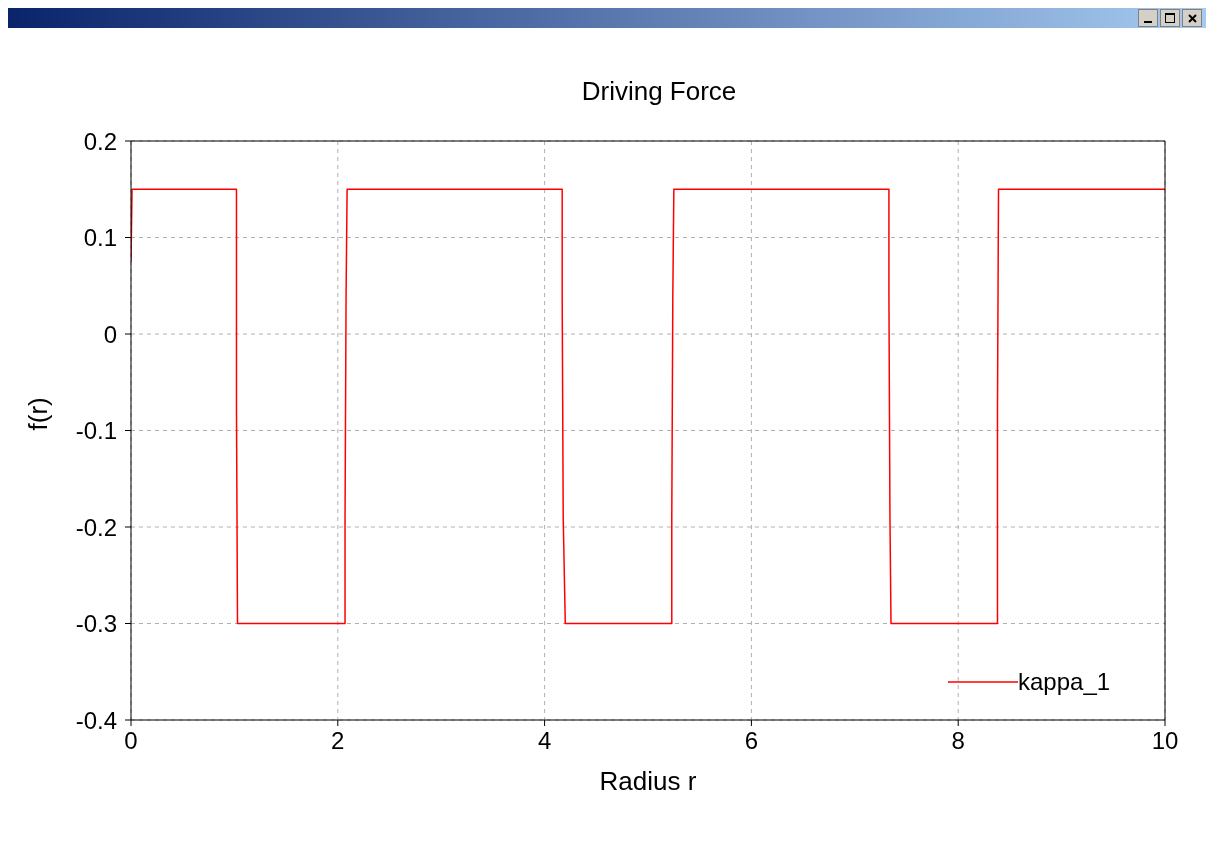  Describe the element at coordinates (131, 741) in the screenshot. I see `x-tick-label: 0` at that location.